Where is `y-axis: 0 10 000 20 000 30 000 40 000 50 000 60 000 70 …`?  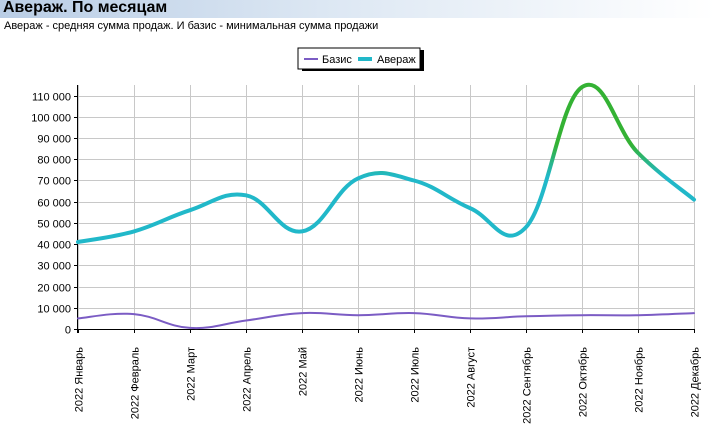
y-axis: 0 10 000 20 000 30 000 40 000 50 000 60 000 70 … is located at coordinates (54, 211).